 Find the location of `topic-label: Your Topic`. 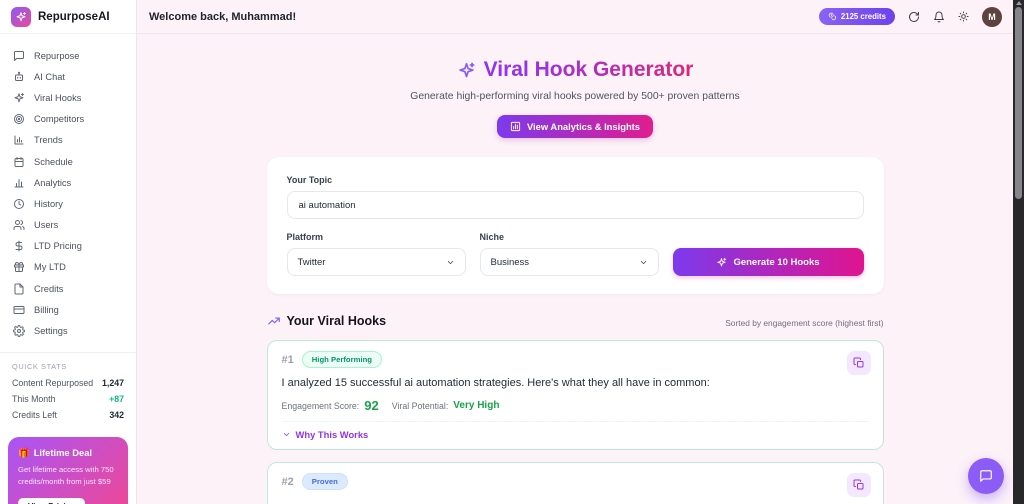

topic-label: Your Topic is located at coordinates (309, 180).